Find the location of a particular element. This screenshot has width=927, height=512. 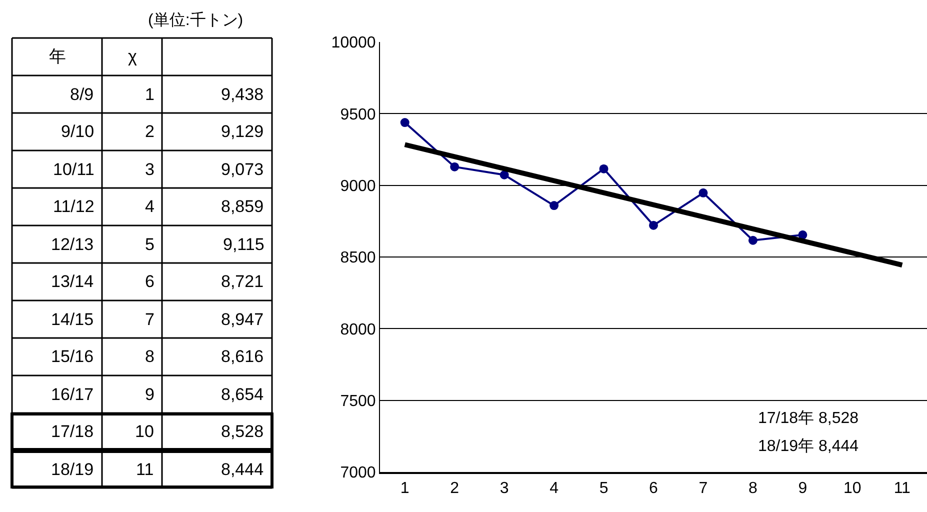

x-tick-label: 10 is located at coordinates (853, 489).